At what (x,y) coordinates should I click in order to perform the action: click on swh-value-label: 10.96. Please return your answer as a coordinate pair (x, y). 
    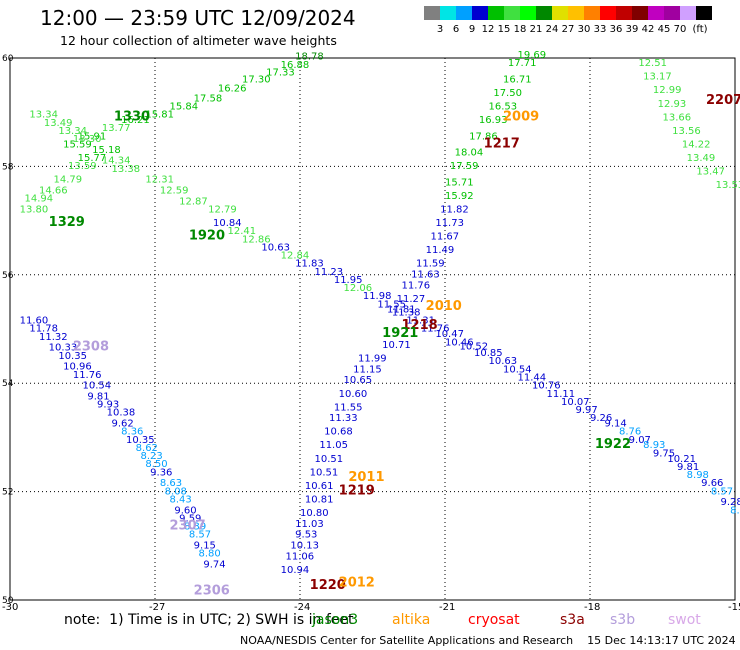
    Looking at the image, I should click on (77, 367).